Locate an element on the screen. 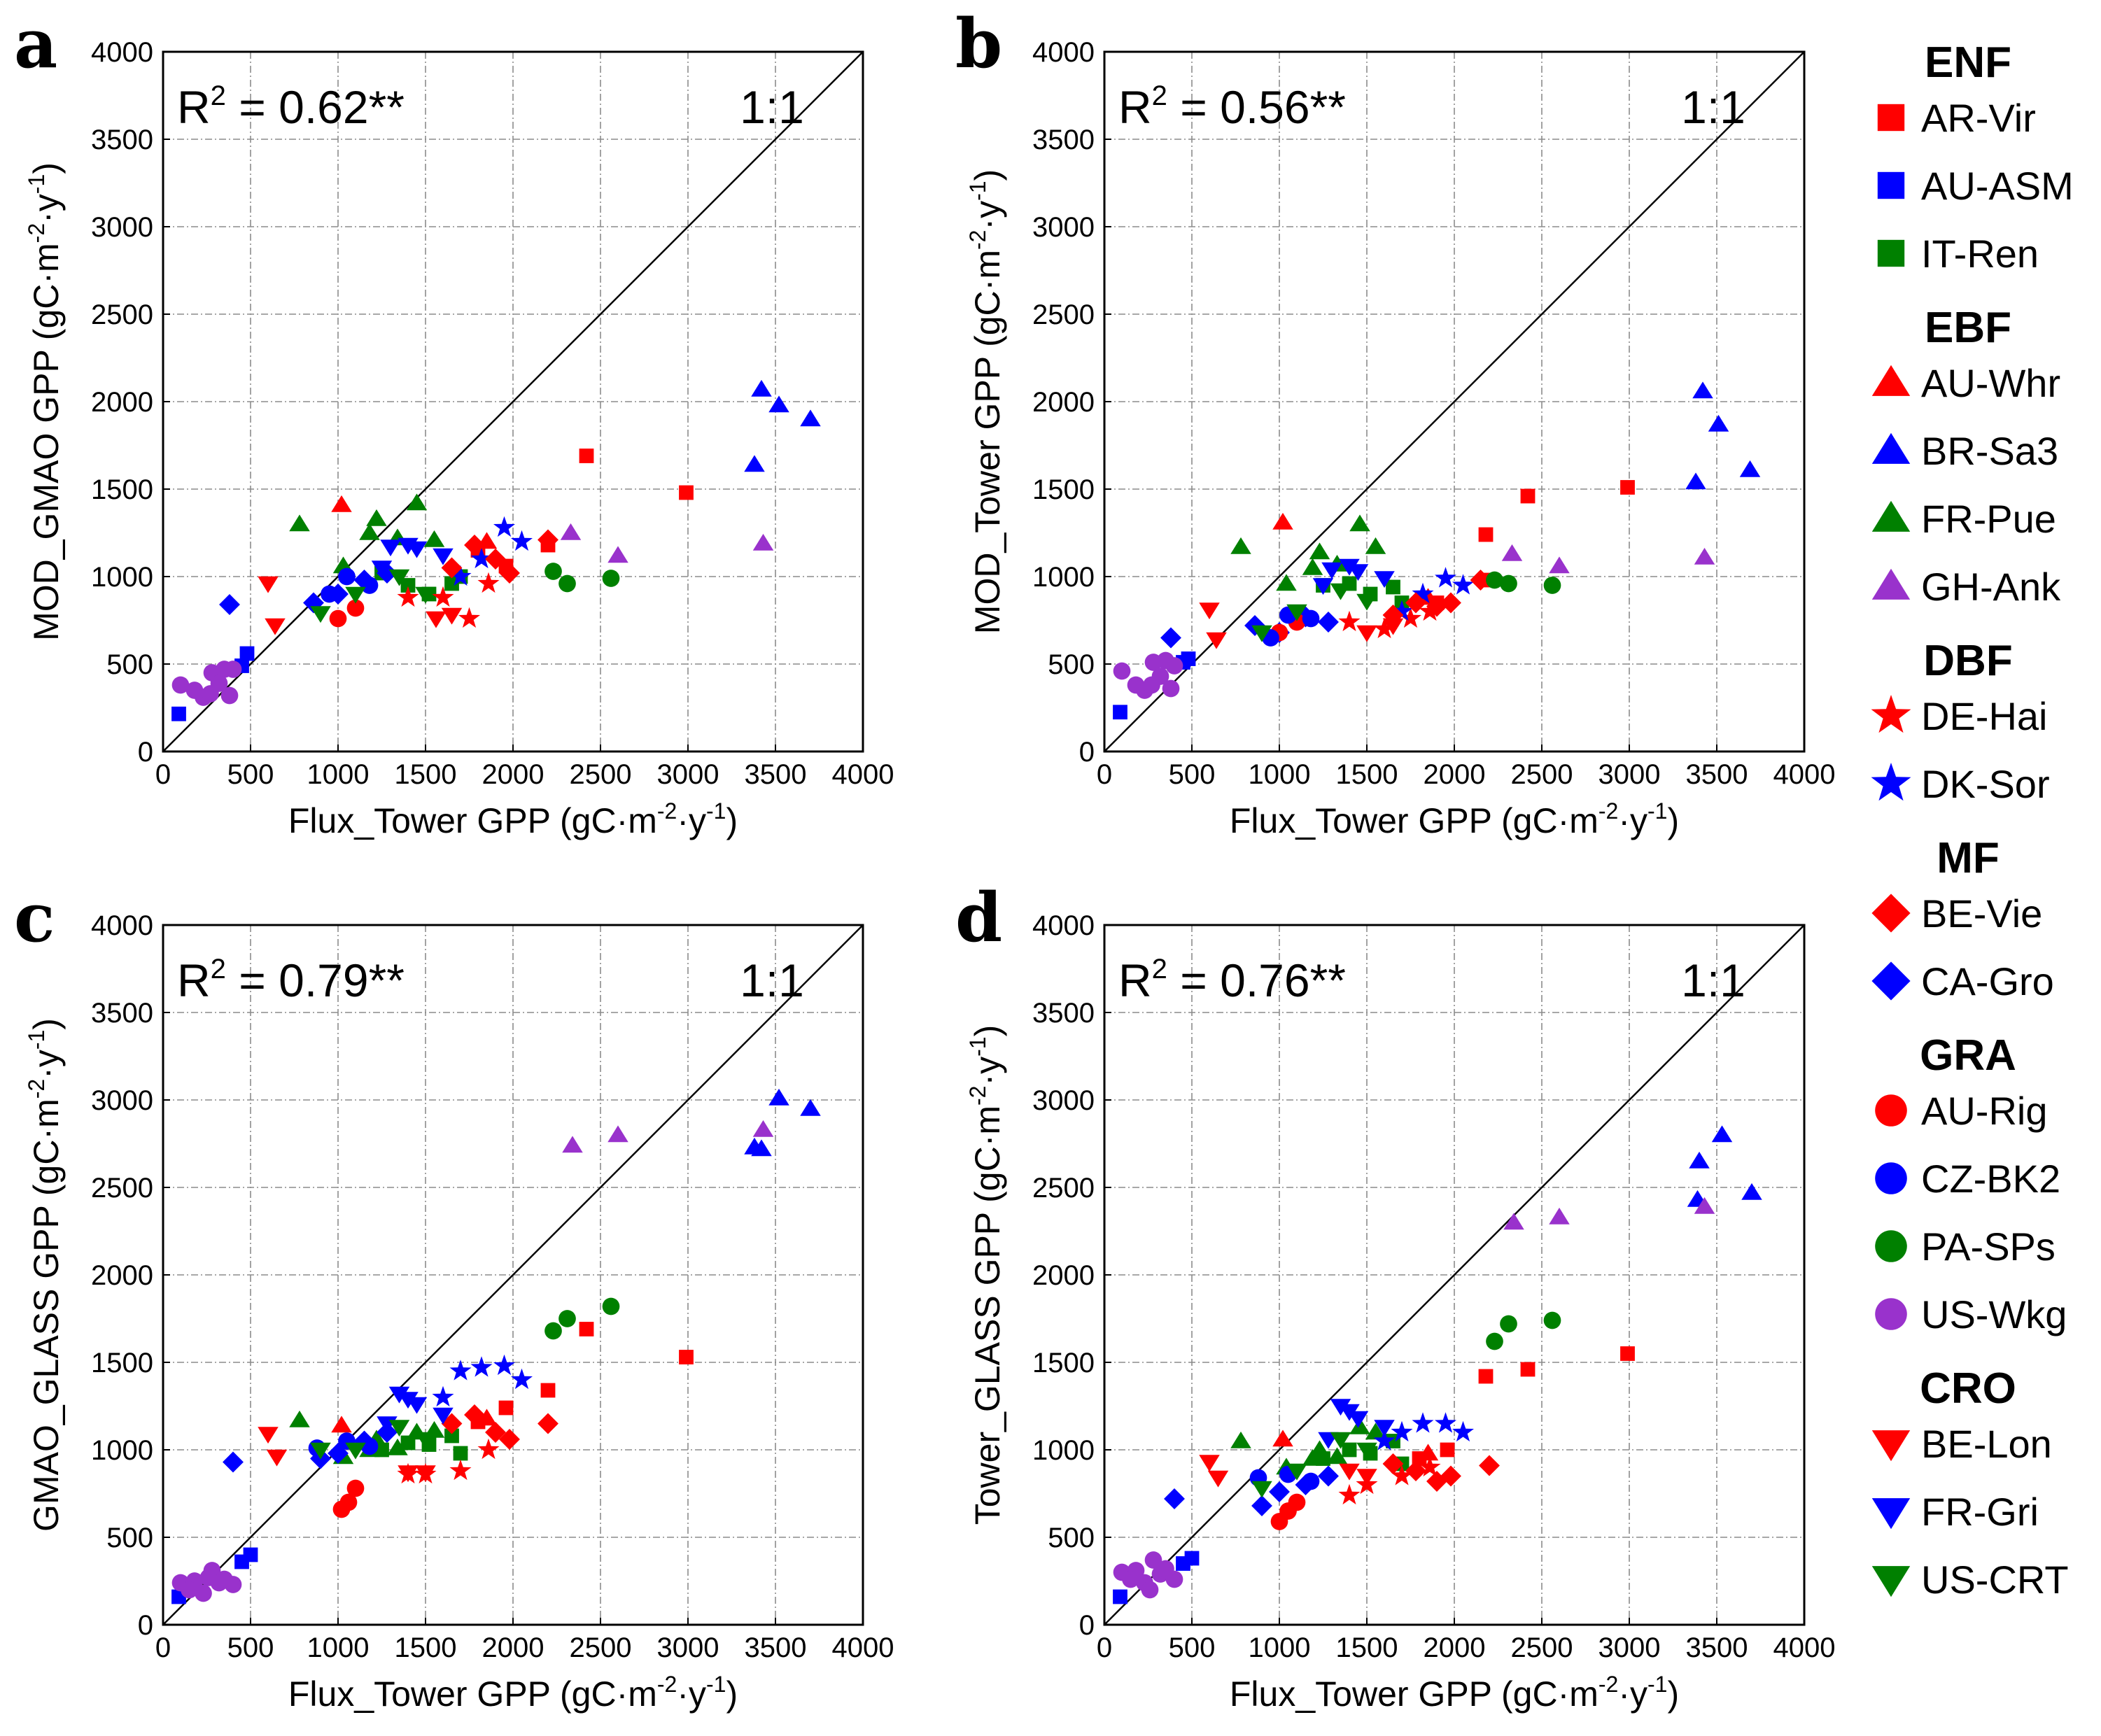 The width and height of the screenshot is (2101, 1736). legend-marker-US-CRT is located at coordinates (1891, 1581).